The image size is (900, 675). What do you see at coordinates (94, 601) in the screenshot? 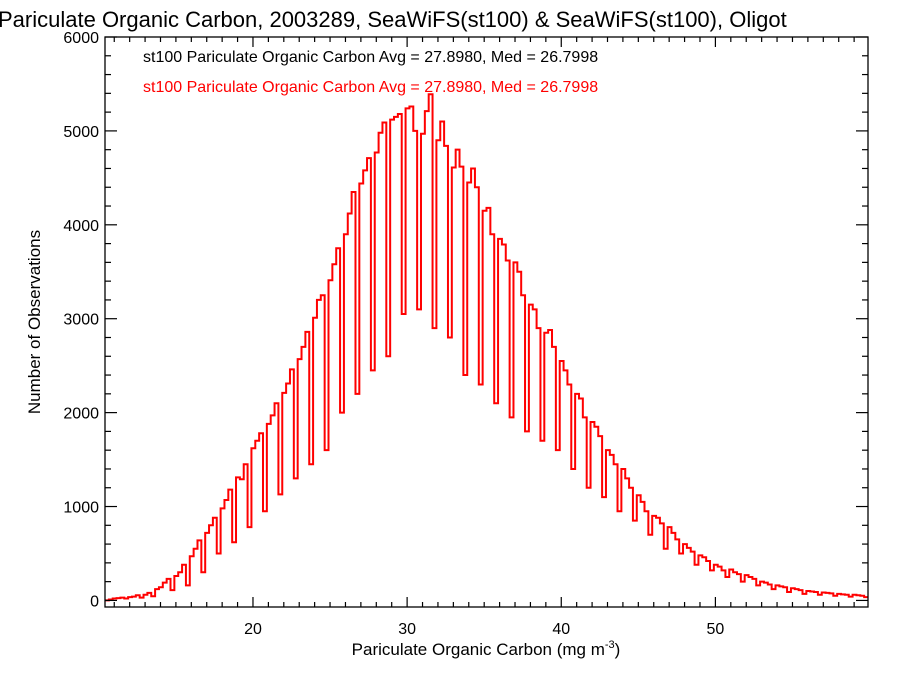
I see `y-tick-label: 0` at bounding box center [94, 601].